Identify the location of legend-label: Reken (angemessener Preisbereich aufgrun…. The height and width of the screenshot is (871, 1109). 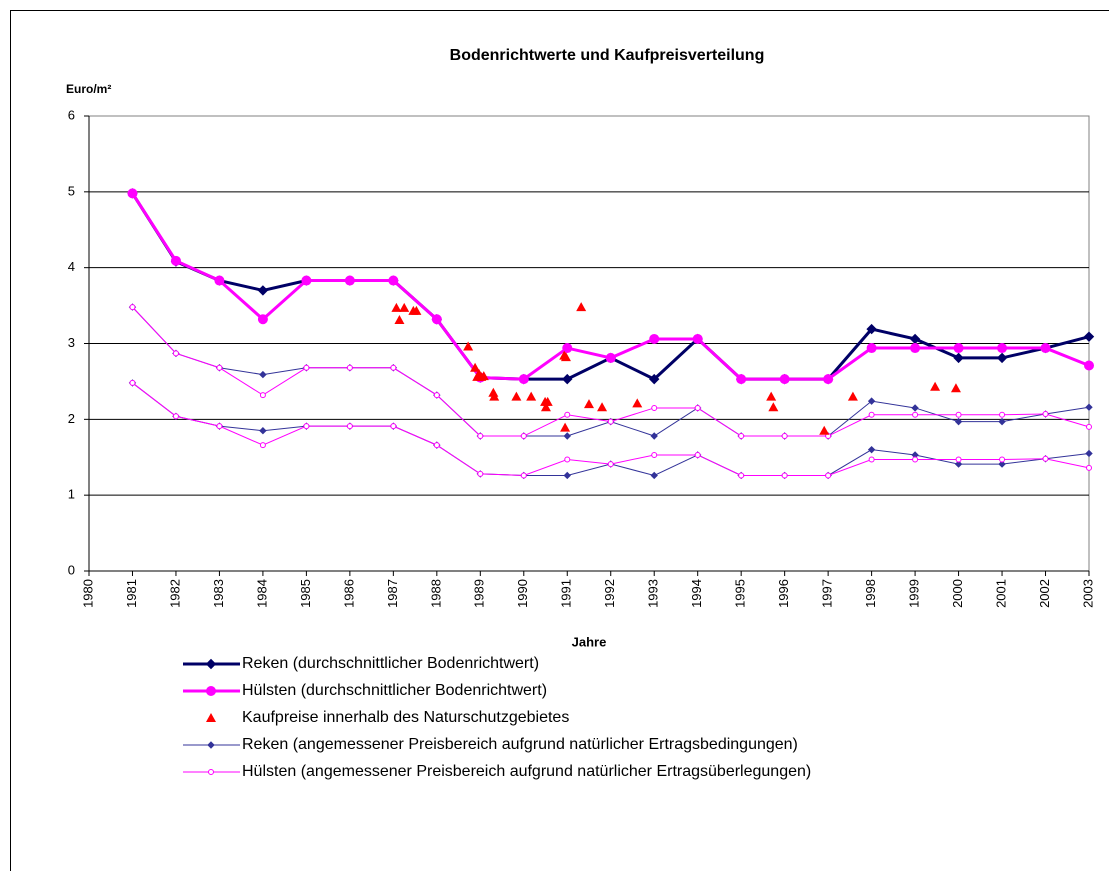
(520, 744).